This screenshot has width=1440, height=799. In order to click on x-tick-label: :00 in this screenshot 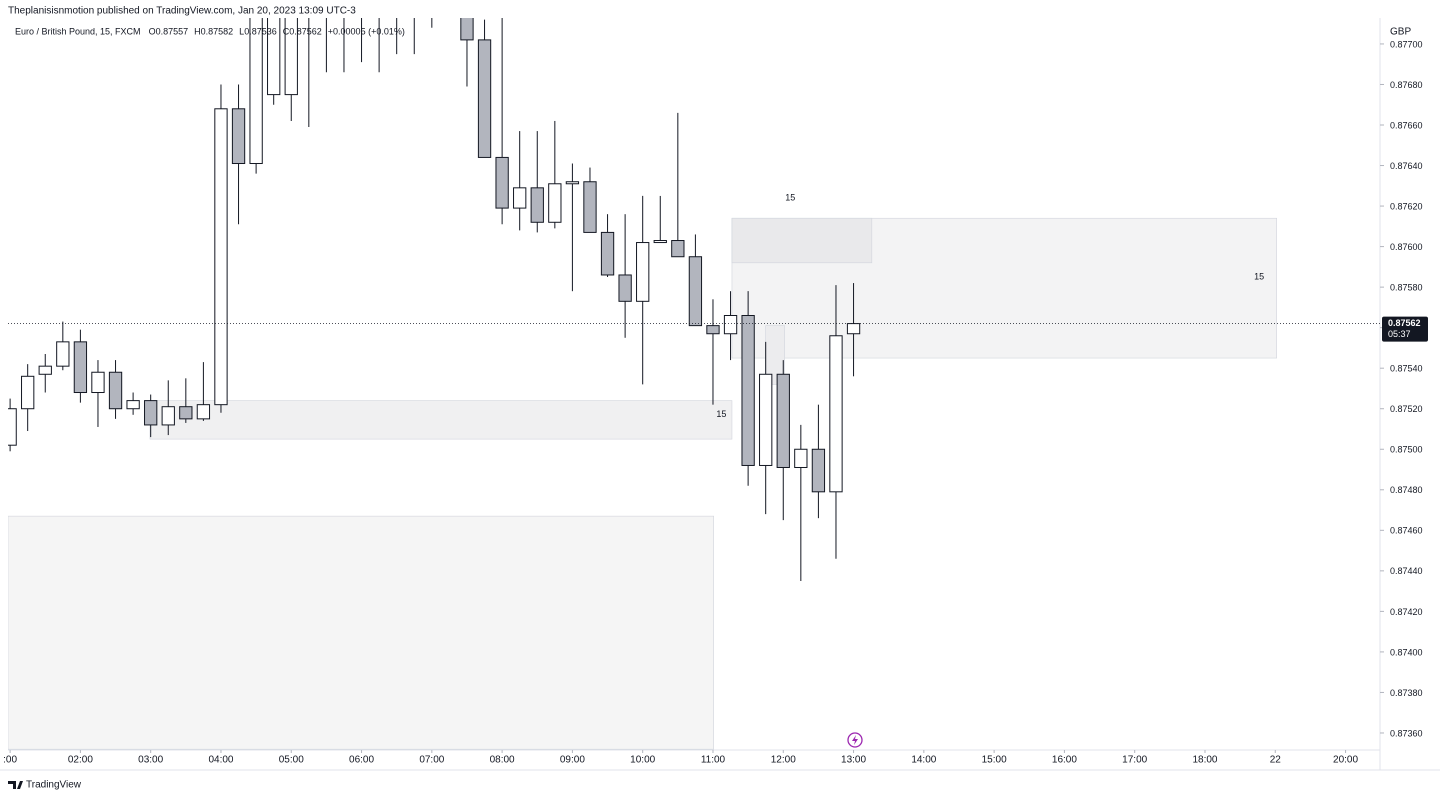, I will do `click(10, 760)`.